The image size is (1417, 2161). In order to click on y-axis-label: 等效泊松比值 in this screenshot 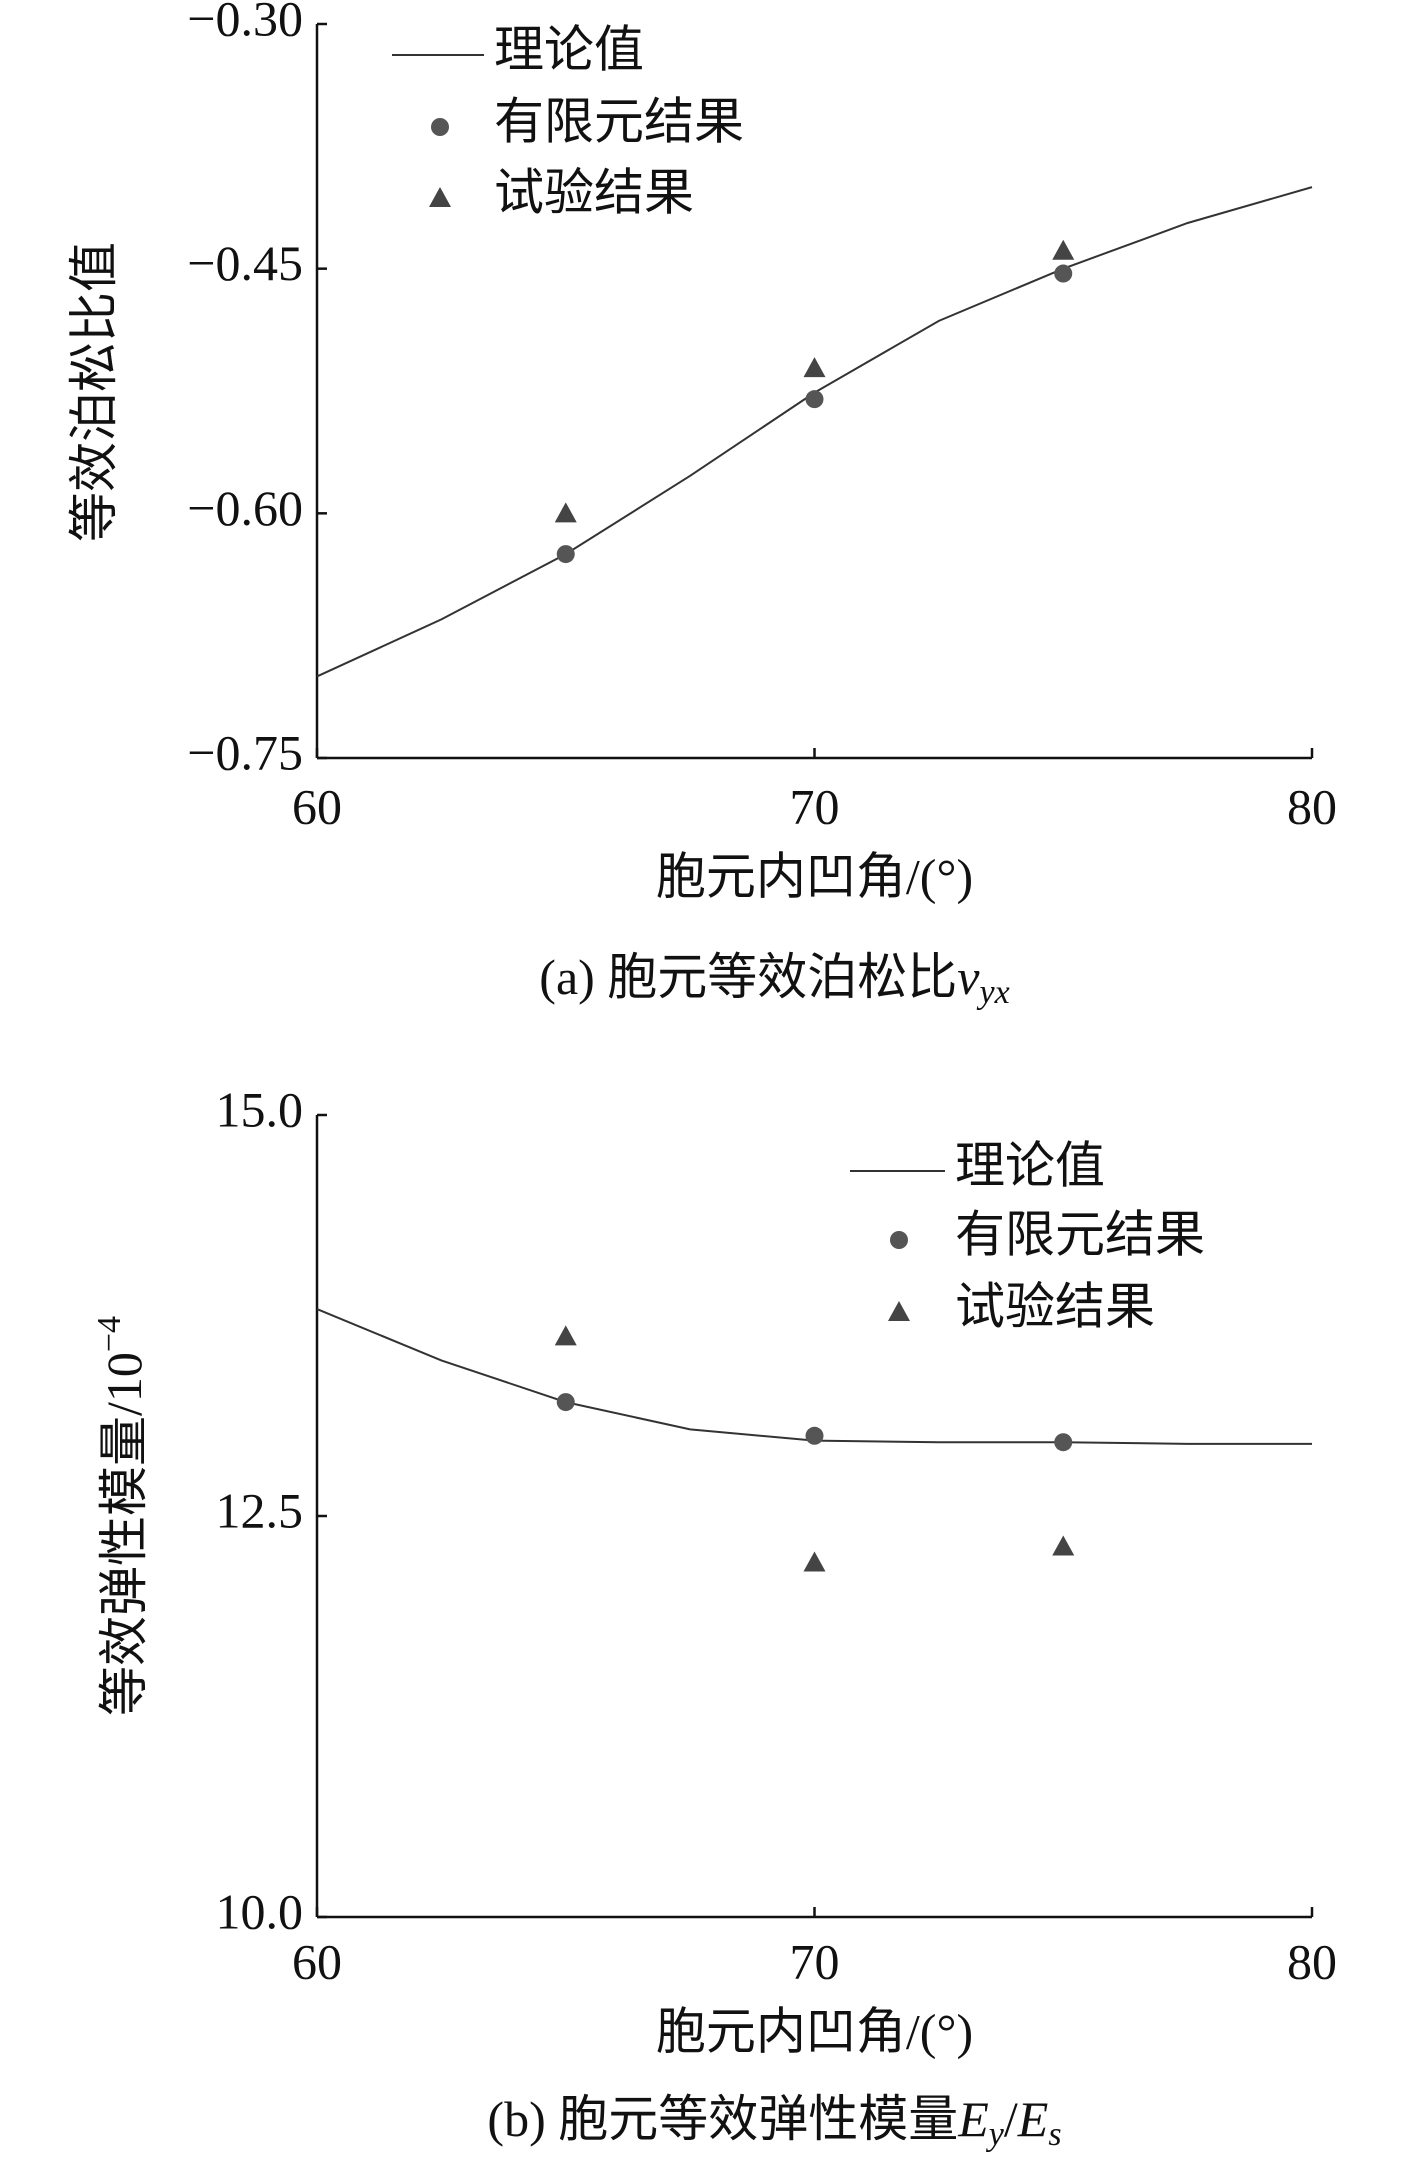, I will do `click(94, 392)`.